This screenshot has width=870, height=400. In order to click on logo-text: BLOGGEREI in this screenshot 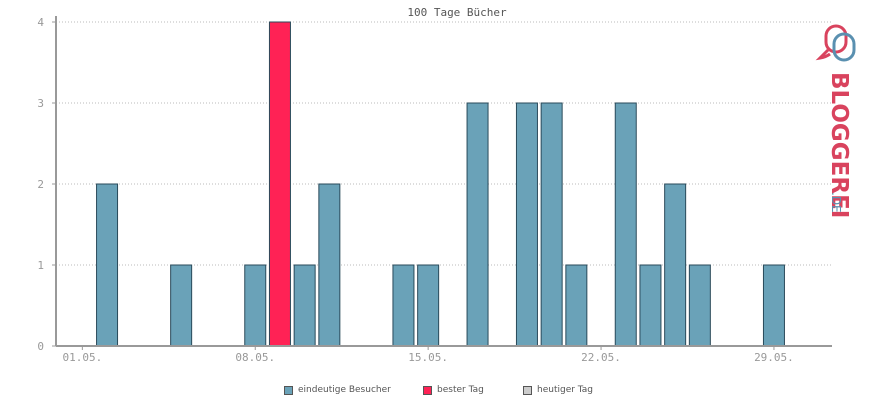, I will do `click(839, 145)`.